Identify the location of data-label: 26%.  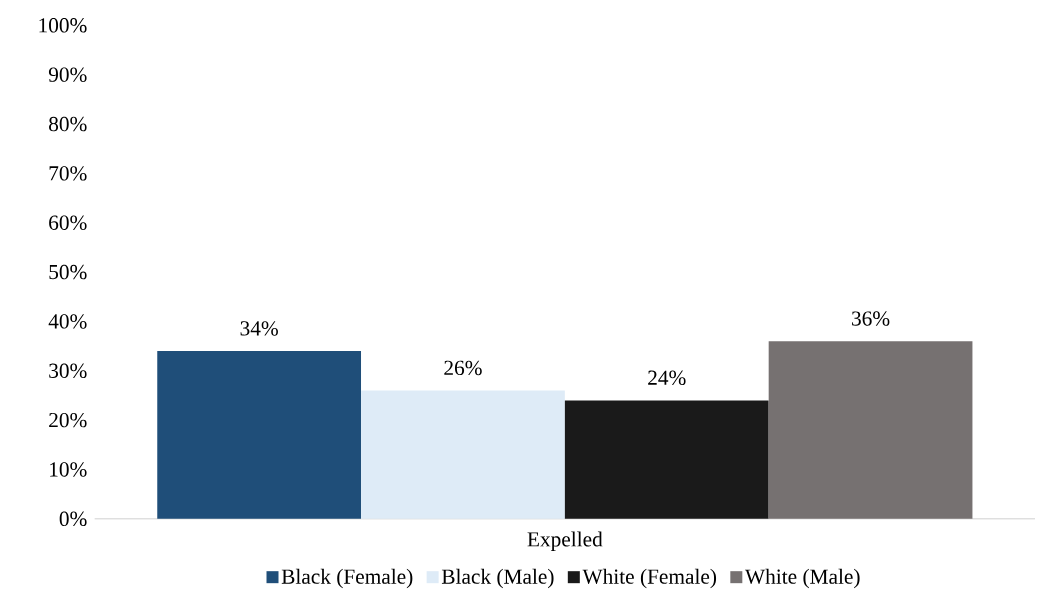
(463, 368).